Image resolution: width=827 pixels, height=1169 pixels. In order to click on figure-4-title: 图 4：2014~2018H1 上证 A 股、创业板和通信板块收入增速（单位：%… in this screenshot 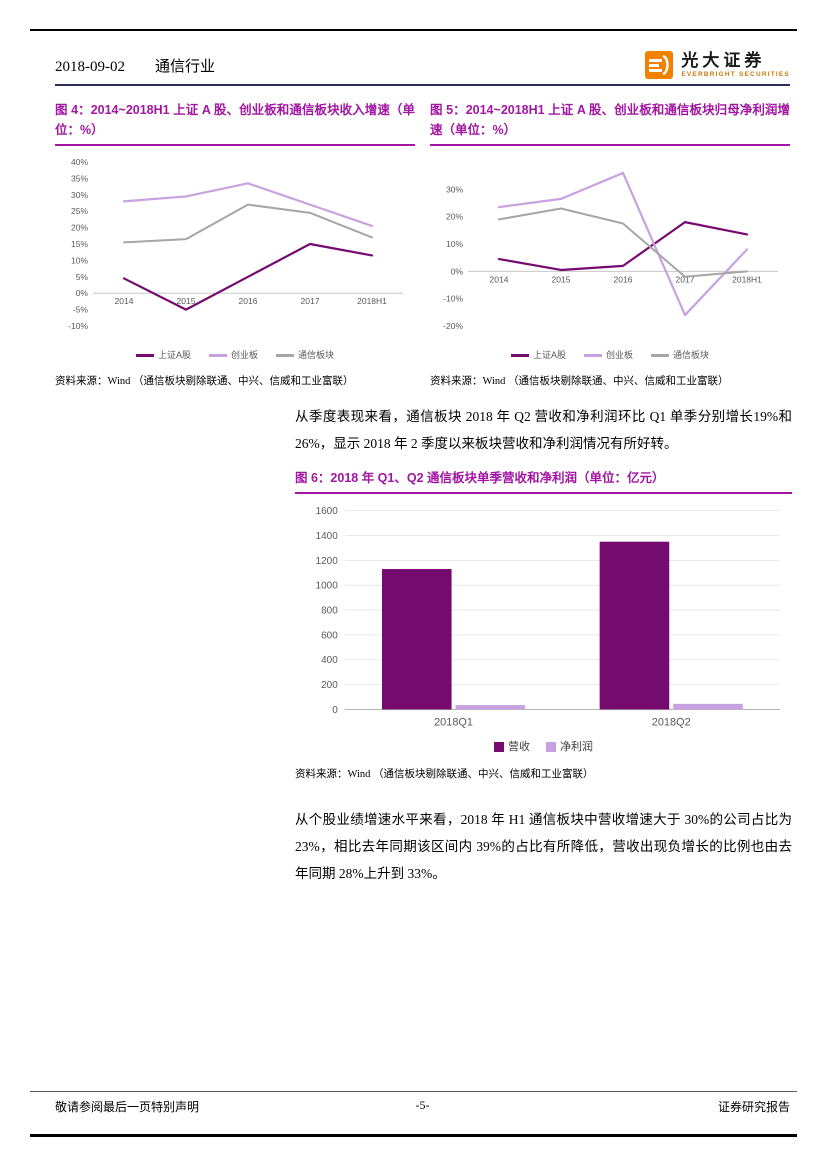, I will do `click(235, 120)`.